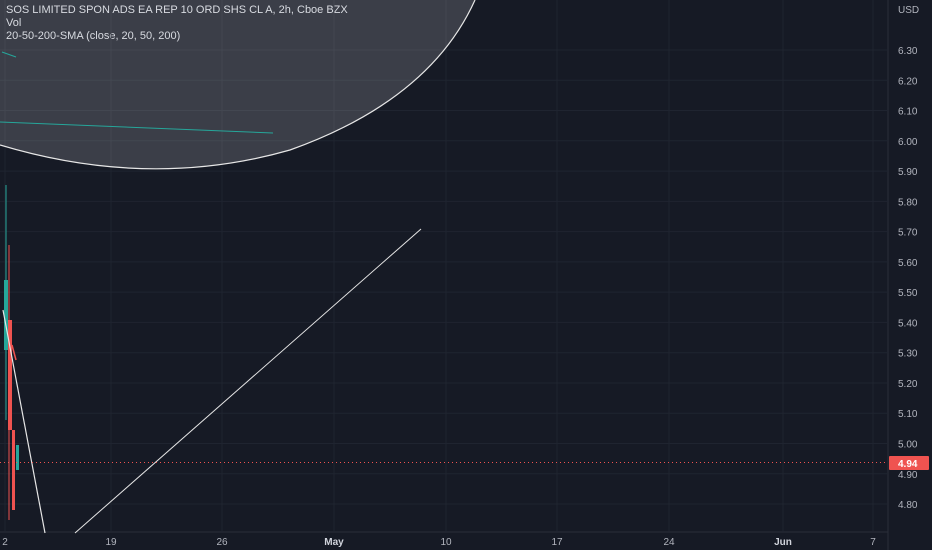  What do you see at coordinates (669, 542) in the screenshot?
I see `x-tick-label: 24` at bounding box center [669, 542].